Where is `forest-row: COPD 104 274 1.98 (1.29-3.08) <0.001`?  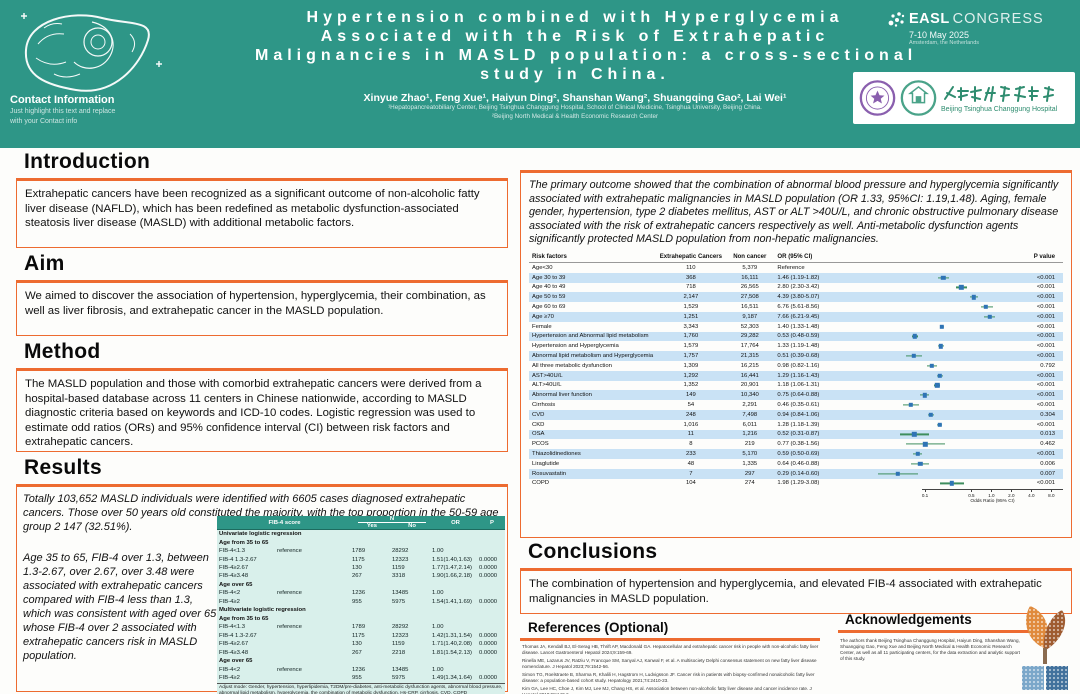 forest-row: COPD 104 274 1.98 (1.29-3.08) <0.001 is located at coordinates (793, 483).